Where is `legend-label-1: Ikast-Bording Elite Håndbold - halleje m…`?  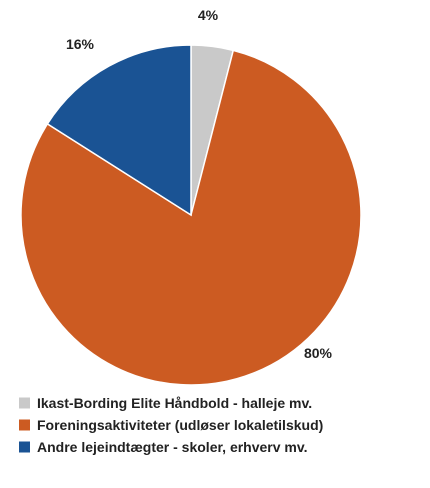 legend-label-1: Ikast-Bording Elite Håndbold - halleje m… is located at coordinates (174, 403).